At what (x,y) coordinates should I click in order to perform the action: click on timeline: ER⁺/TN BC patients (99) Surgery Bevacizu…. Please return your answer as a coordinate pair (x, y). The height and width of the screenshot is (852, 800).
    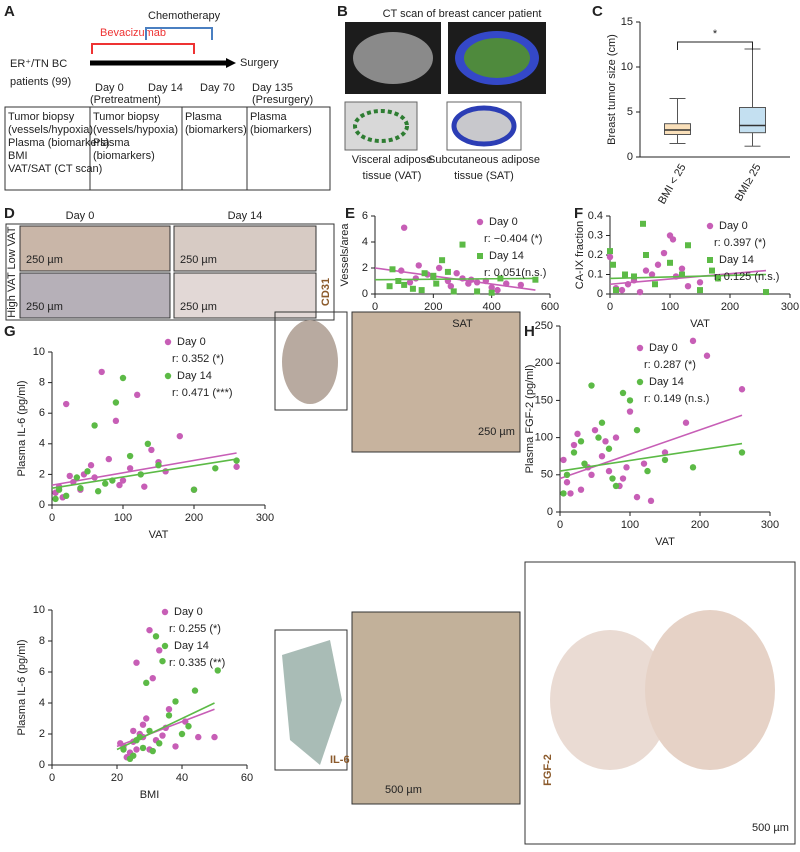
    Looking at the image, I should click on (167, 100).